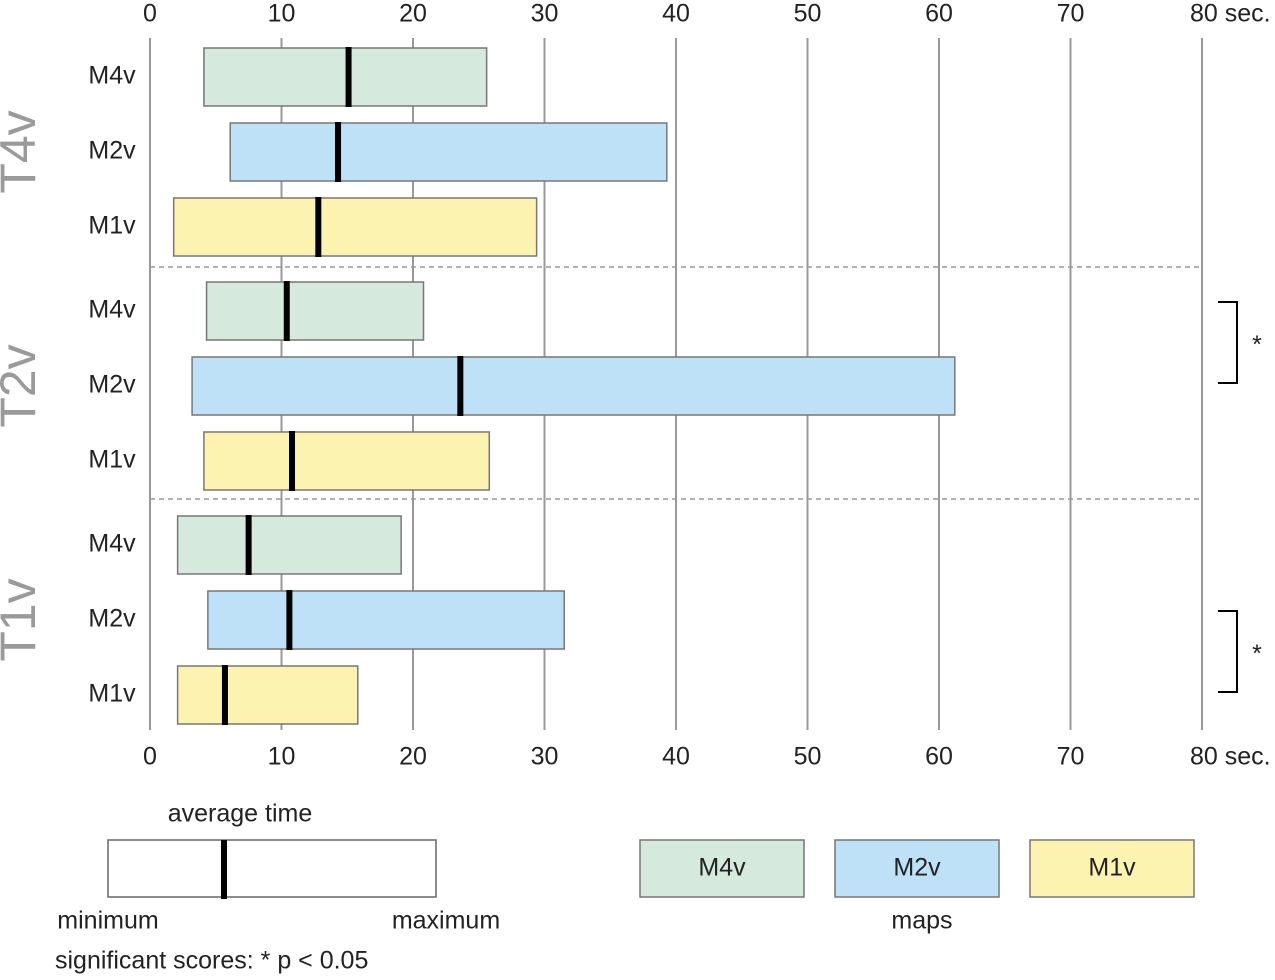  I want to click on legend-maximum-label: maximum, so click(446, 921).